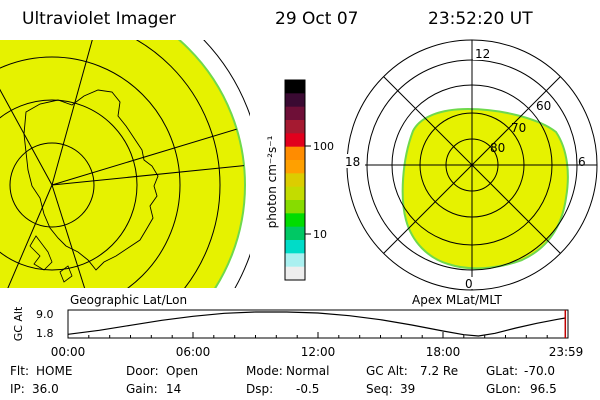 The width and height of the screenshot is (600, 400). What do you see at coordinates (18, 323) in the screenshot?
I see `altitude-ylabel: GC Alt` at bounding box center [18, 323].